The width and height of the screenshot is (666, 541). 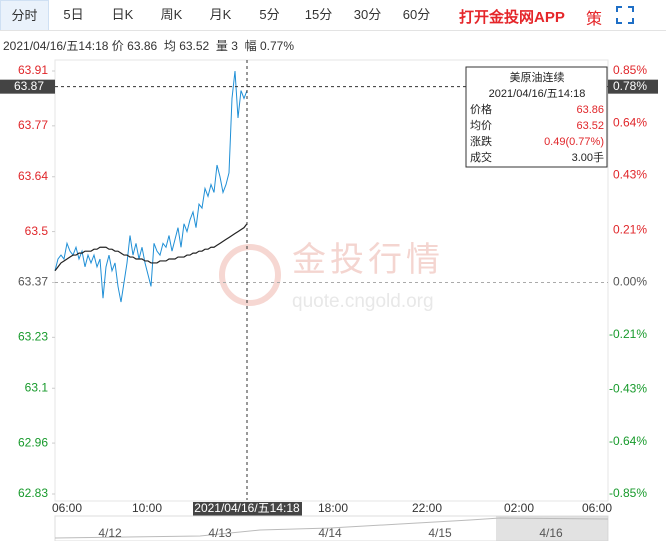 What do you see at coordinates (330, 533) in the screenshot?
I see `navigator-label: 4/14` at bounding box center [330, 533].